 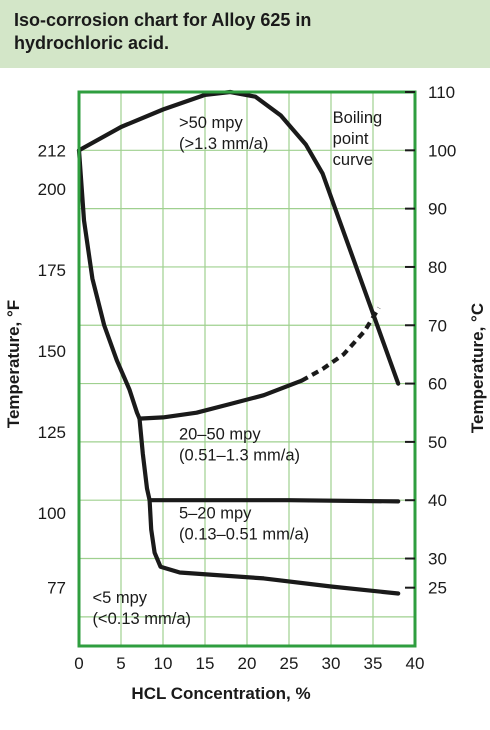 I want to click on annotation-line: 20–50 mpy, so click(x=220, y=435).